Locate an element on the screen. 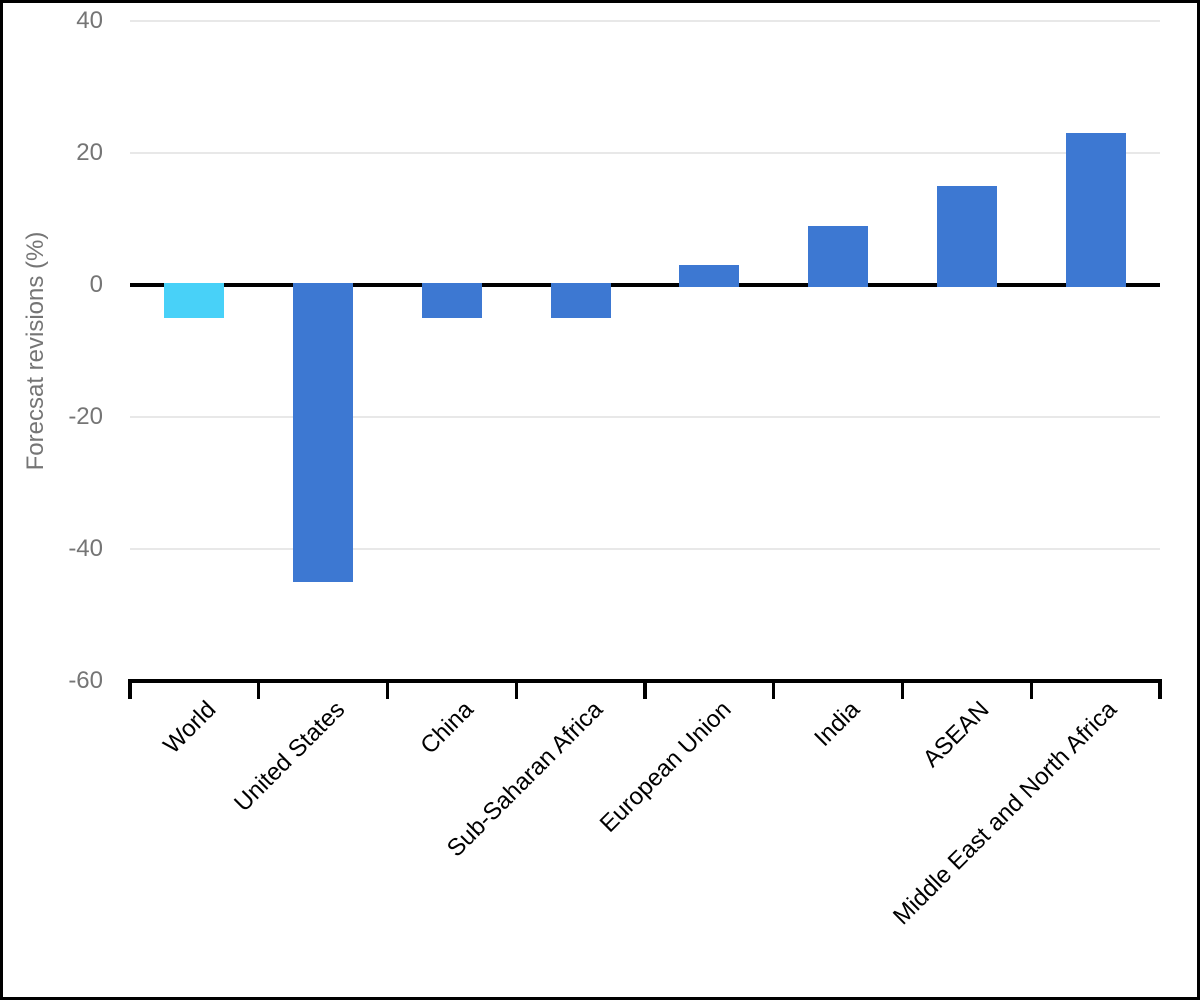  x-tick-label: Middle East and North Africa is located at coordinates (1005, 812).